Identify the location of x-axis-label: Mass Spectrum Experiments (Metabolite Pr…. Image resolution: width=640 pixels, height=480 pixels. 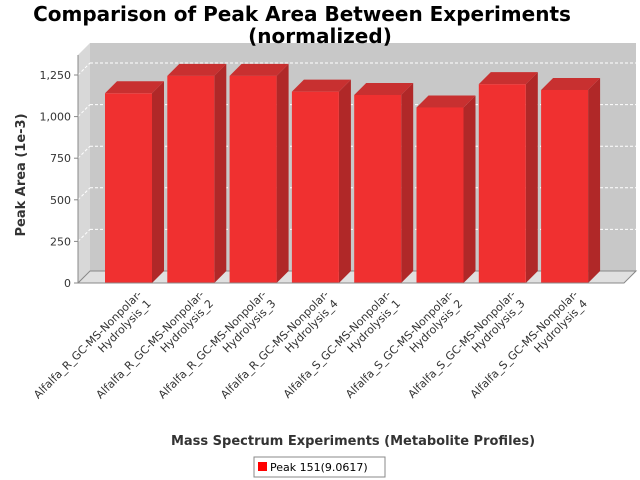
(353, 441).